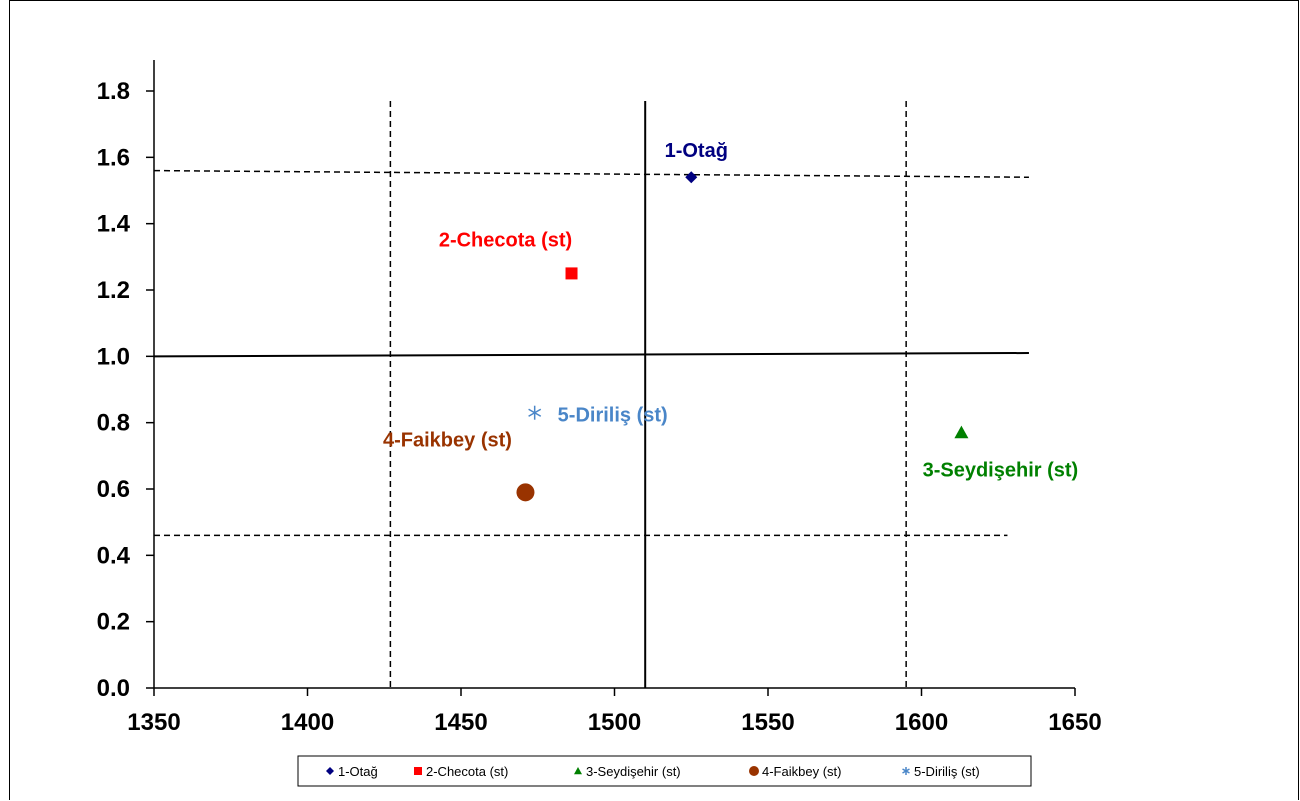  Describe the element at coordinates (113, 290) in the screenshot. I see `y-tick-label: 1.2` at that location.